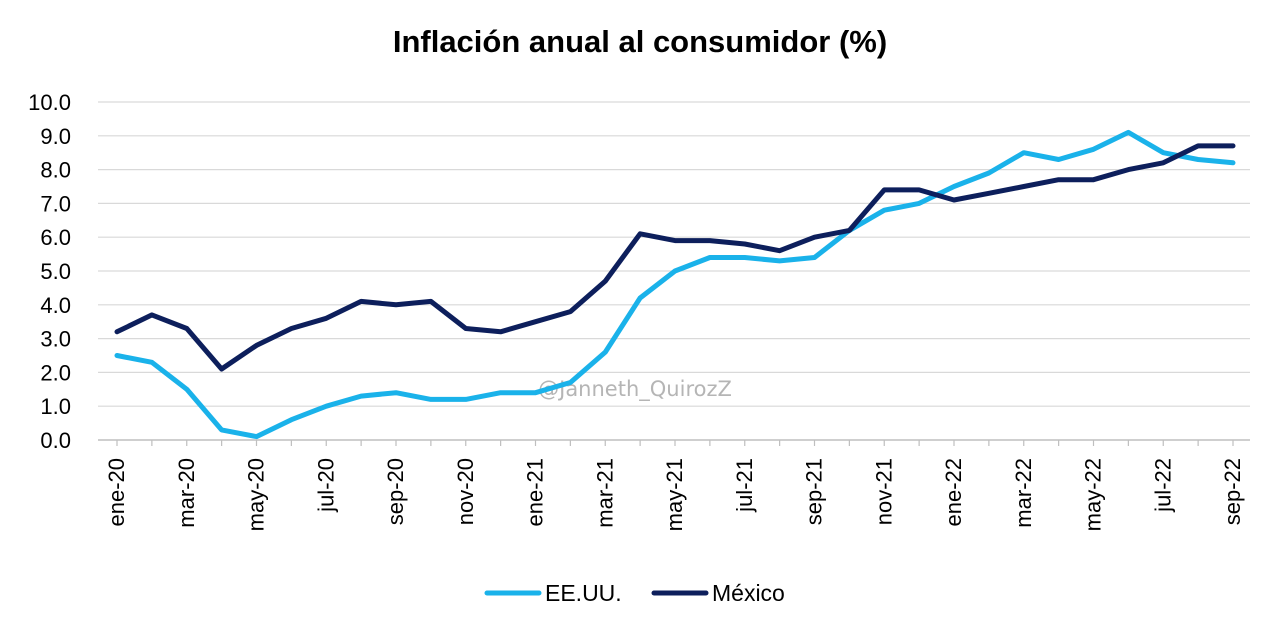 Image resolution: width=1280 pixels, height=636 pixels. I want to click on x-tick-label: may-21, so click(674, 494).